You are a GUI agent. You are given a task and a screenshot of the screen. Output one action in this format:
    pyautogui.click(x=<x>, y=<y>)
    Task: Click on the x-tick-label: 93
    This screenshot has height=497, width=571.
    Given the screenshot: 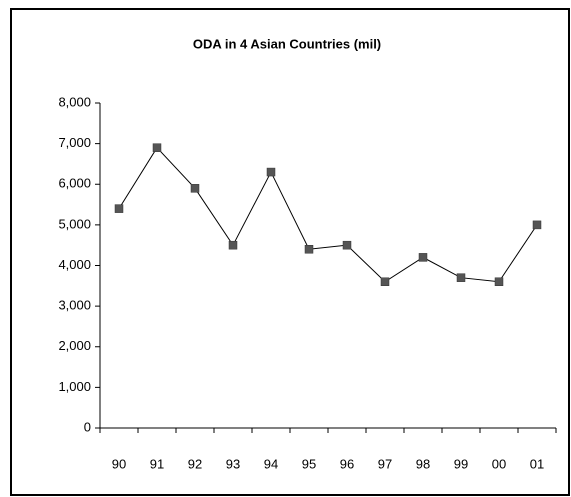 What is the action you would take?
    pyautogui.click(x=233, y=463)
    